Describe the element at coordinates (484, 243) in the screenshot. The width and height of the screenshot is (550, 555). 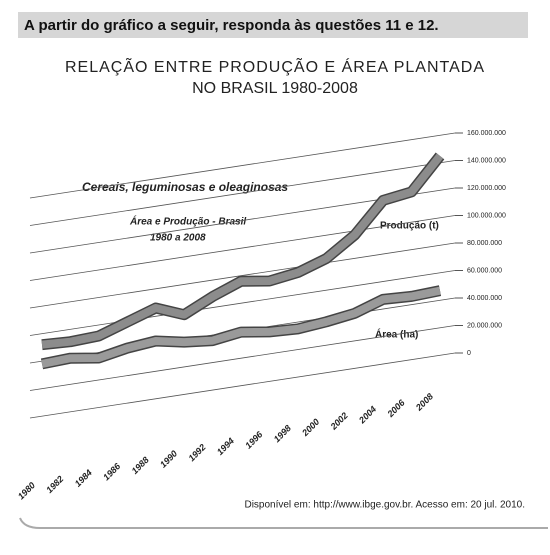
I see `y-tick-label: 80.000.000` at that location.